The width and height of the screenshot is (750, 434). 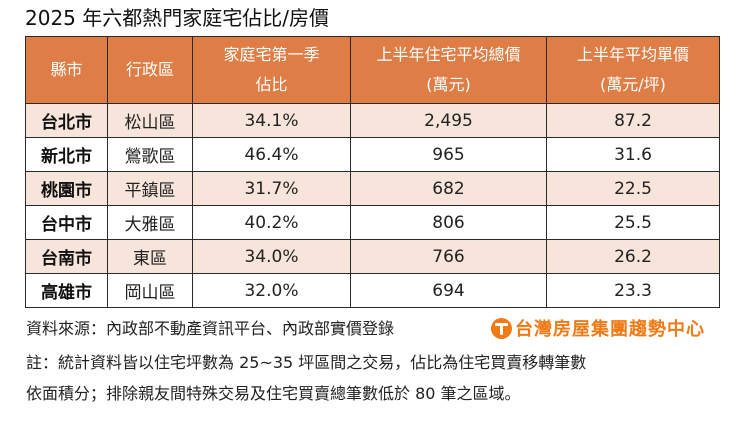 What do you see at coordinates (273, 393) in the screenshot?
I see `footnote-line-2: 依面積分；排除親友間特殊交易及住宅買賣總筆數低於 80 筆之區域。` at bounding box center [273, 393].